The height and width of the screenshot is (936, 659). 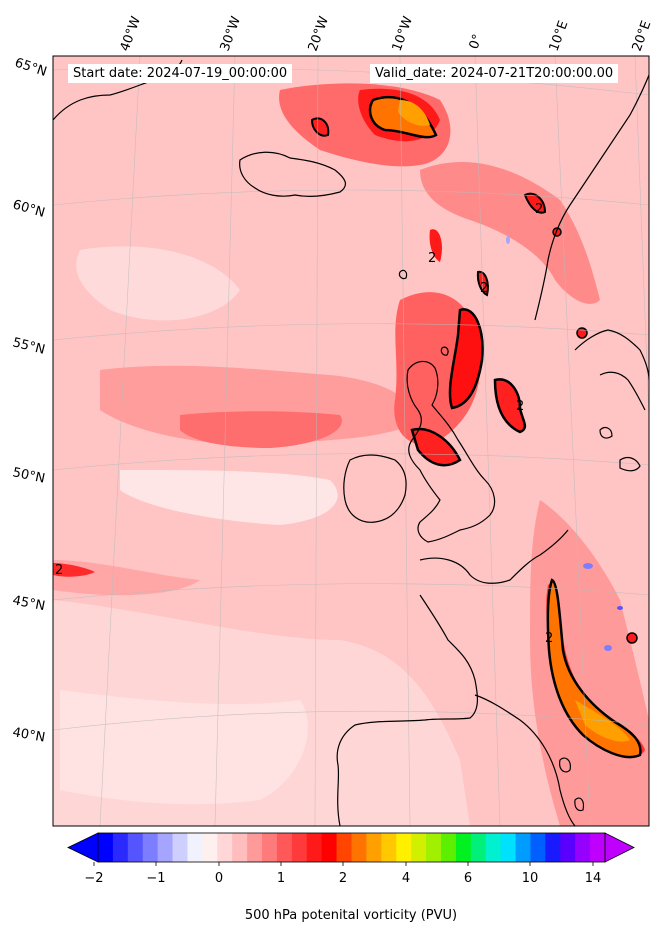 What do you see at coordinates (180, 73) in the screenshot?
I see `start-date-label: Start date: 2024-07-19_00:00:00` at bounding box center [180, 73].